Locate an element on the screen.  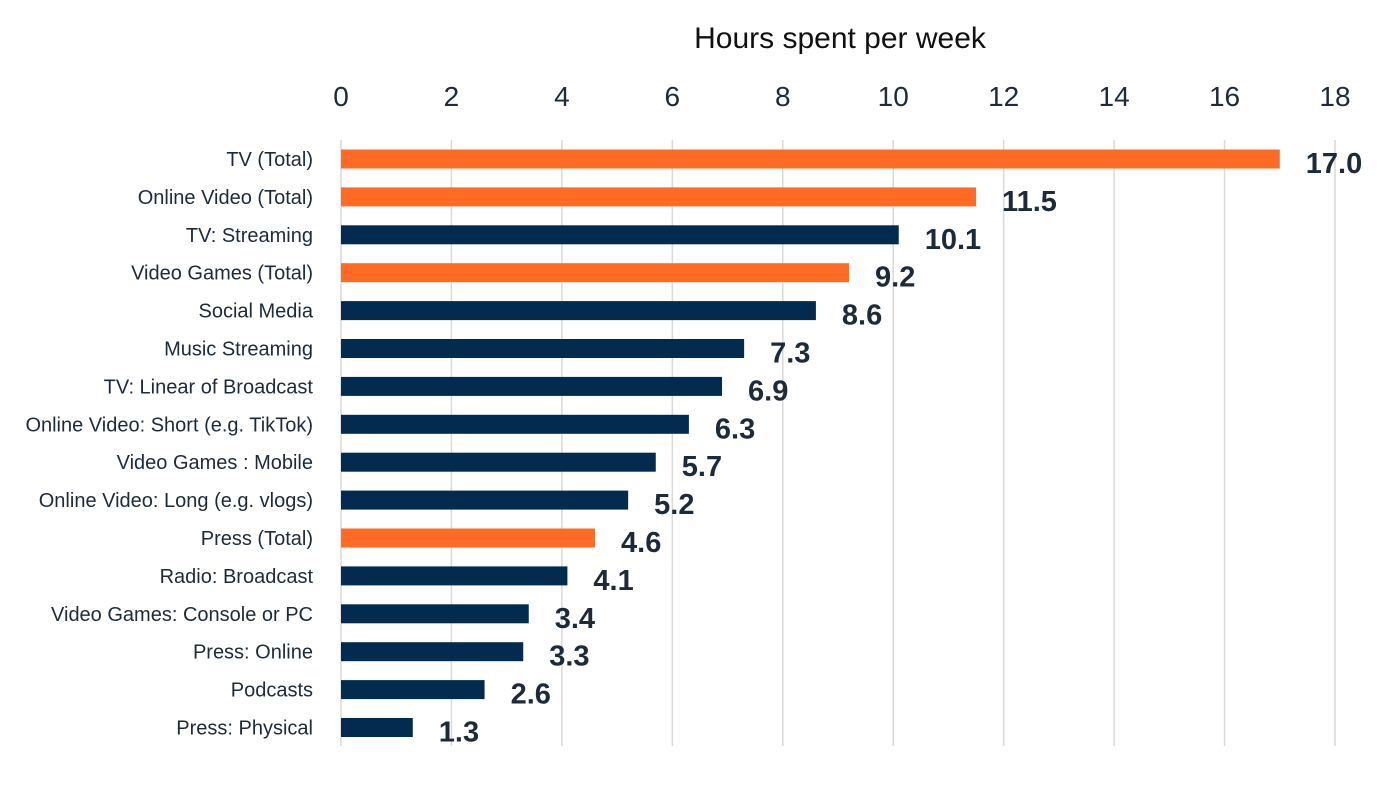
category-label: TV (Total) is located at coordinates (269, 160).